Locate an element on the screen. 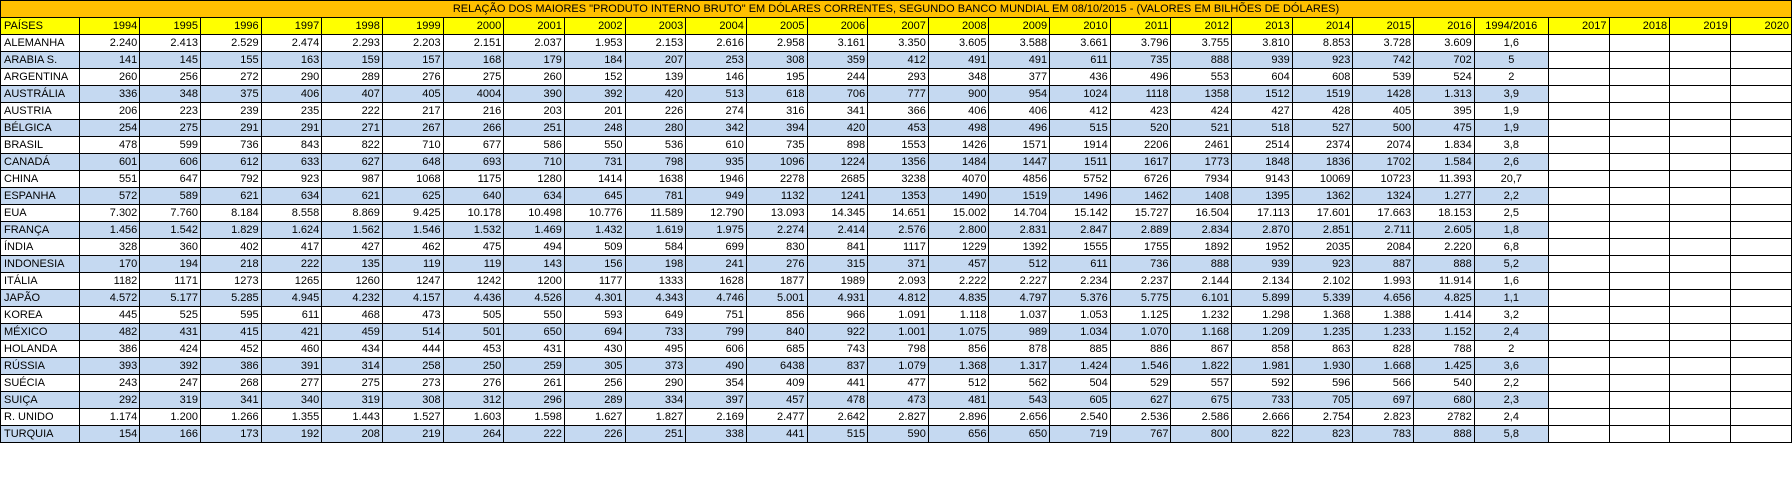 The image size is (1792, 499). value-cell: 8.869 is located at coordinates (352, 213).